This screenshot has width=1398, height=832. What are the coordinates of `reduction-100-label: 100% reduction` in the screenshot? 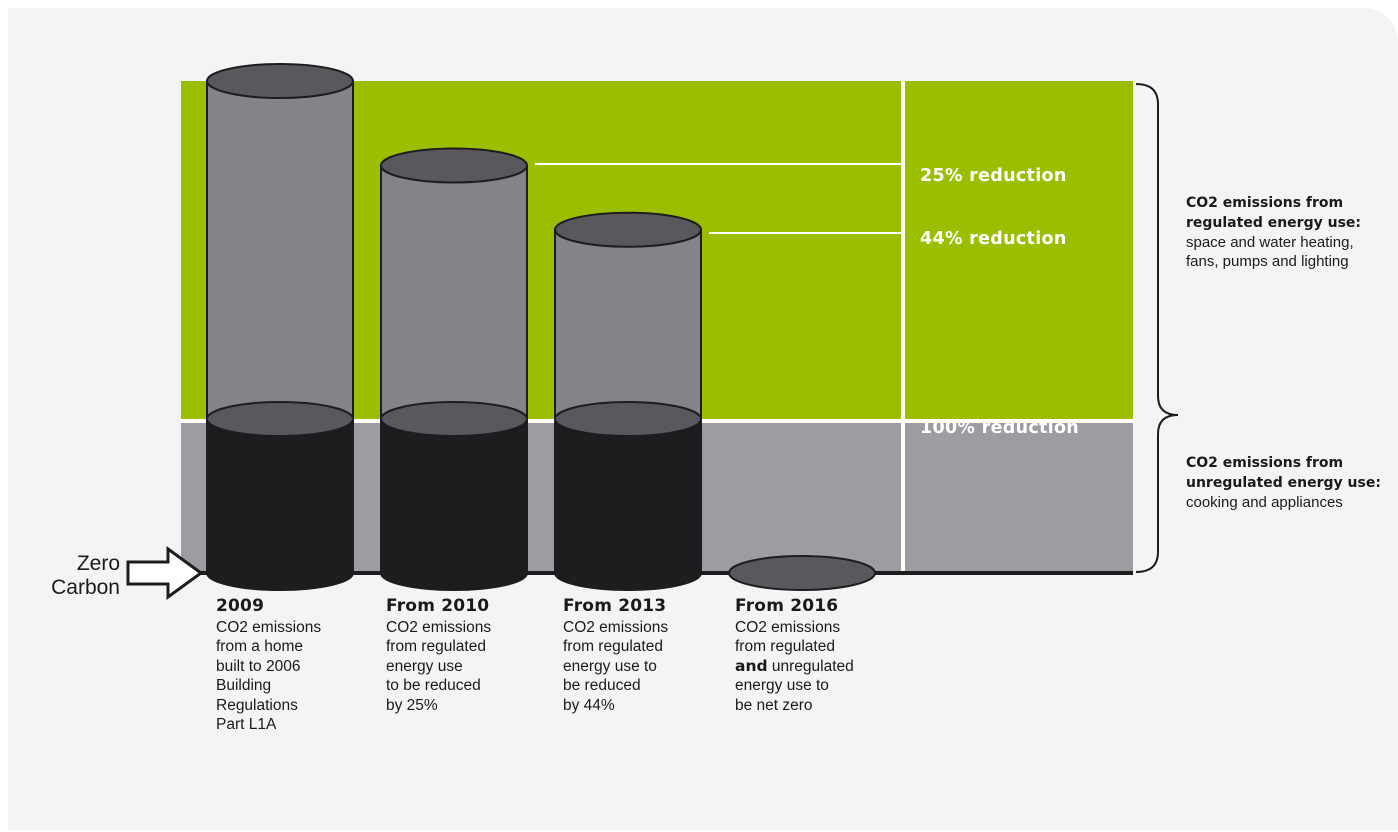 It's located at (1000, 428).